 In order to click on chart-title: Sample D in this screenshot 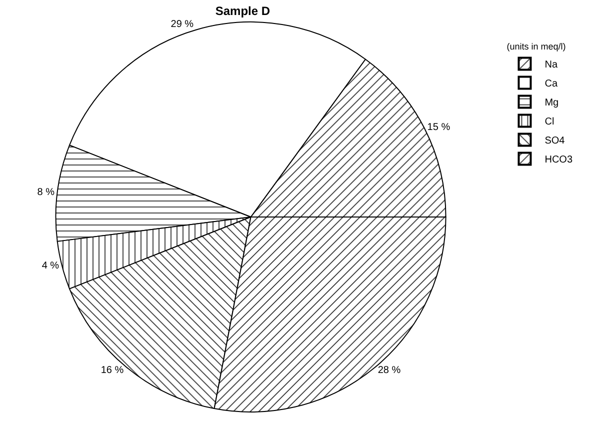, I will do `click(242, 11)`.